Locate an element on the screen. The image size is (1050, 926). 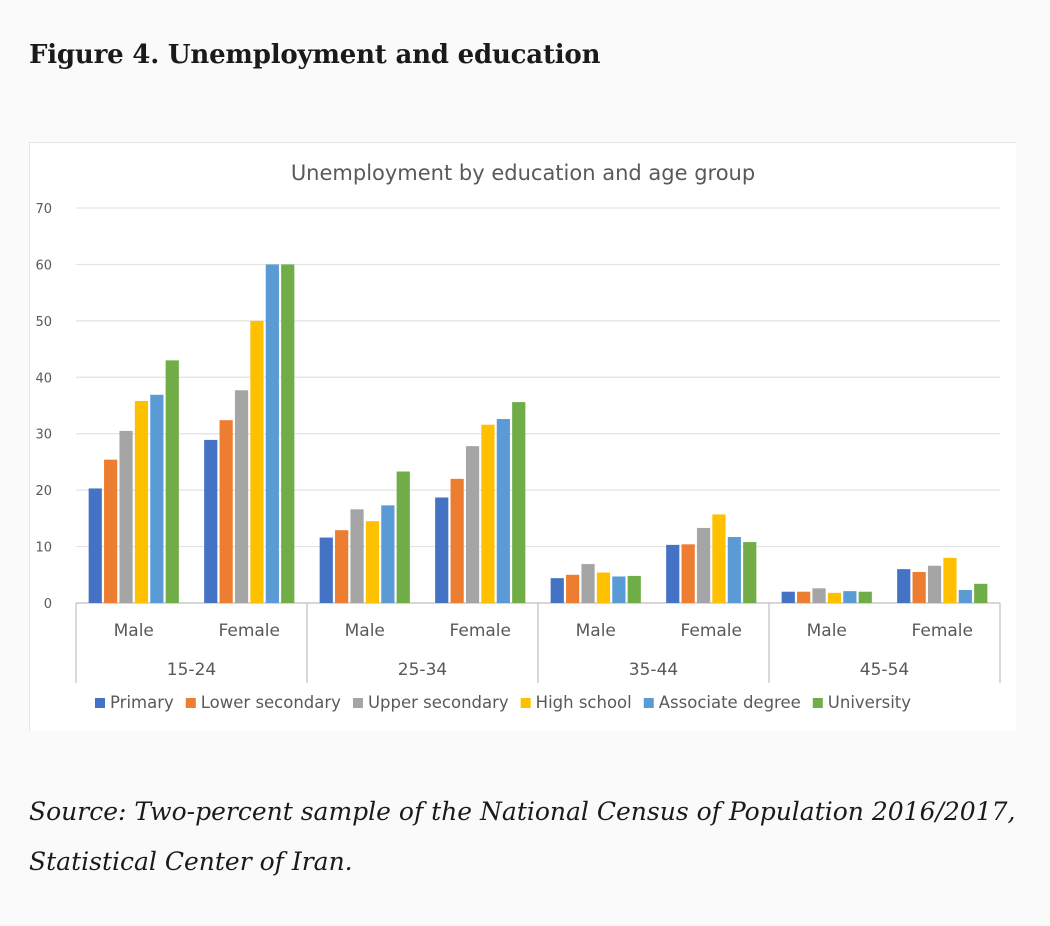
y-tick-label: 30 is located at coordinates (43, 435).